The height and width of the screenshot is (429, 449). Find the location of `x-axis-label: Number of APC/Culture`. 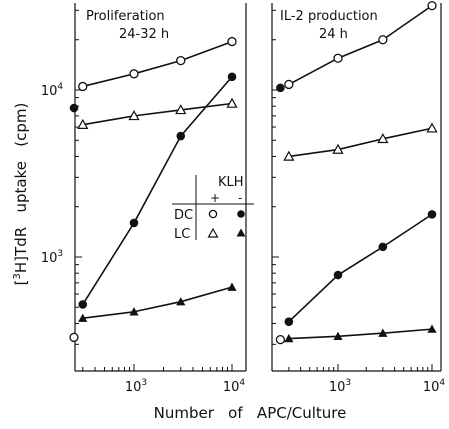

x-axis-label: Number of APC/Culture is located at coordinates (250, 413).